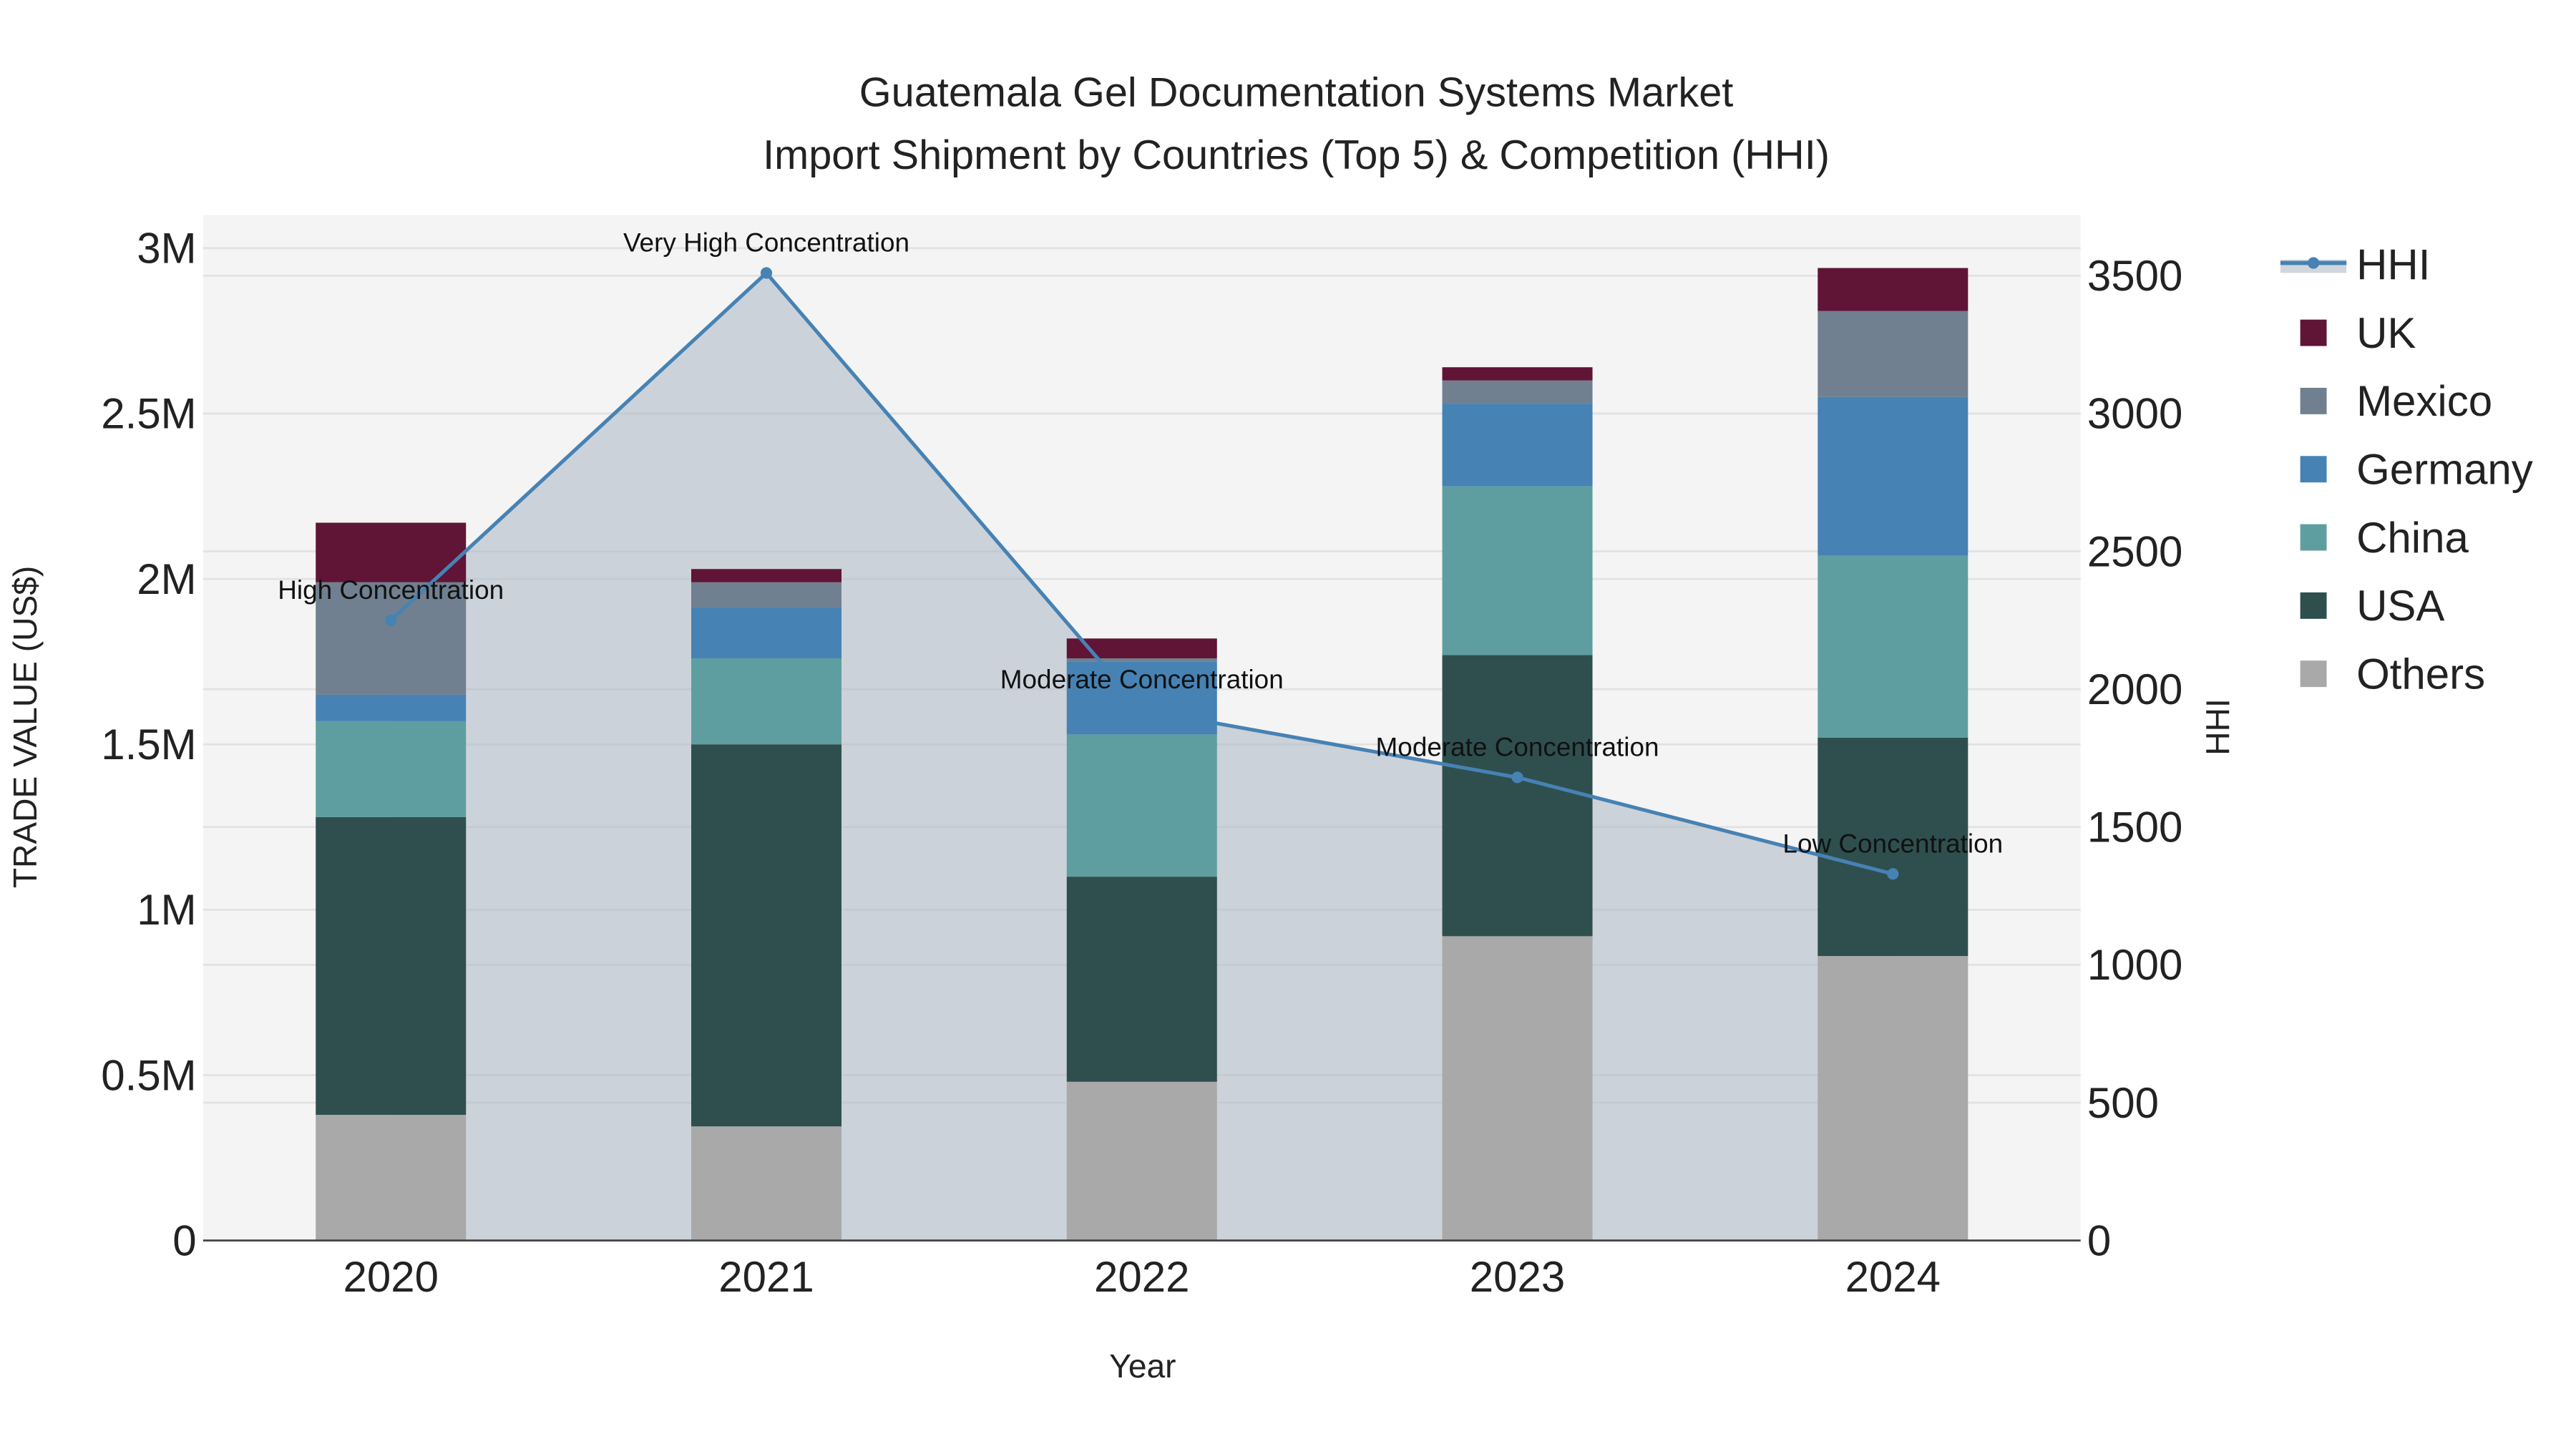 This screenshot has width=2576, height=1449. What do you see at coordinates (1141, 805) in the screenshot?
I see `bar-china-2022` at bounding box center [1141, 805].